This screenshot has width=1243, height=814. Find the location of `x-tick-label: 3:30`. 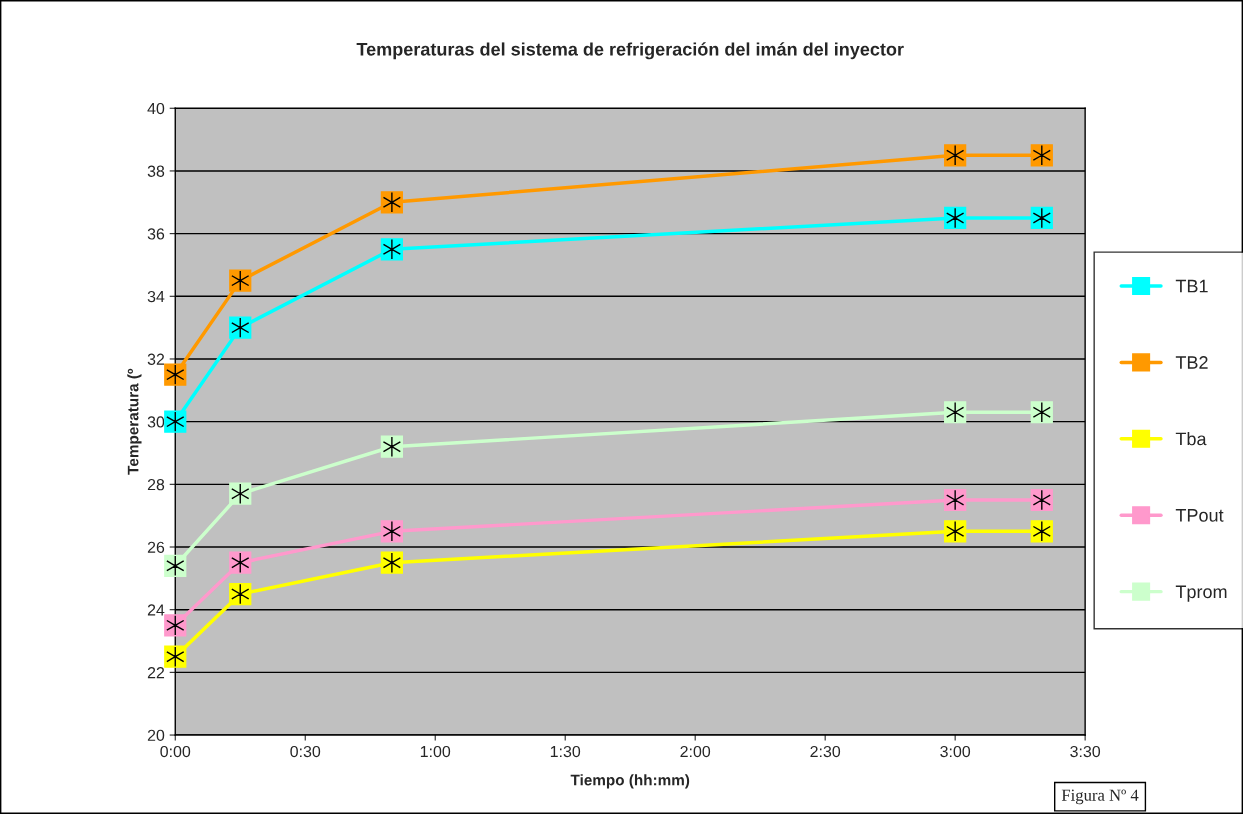

x-tick-label: 3:30 is located at coordinates (1085, 751).